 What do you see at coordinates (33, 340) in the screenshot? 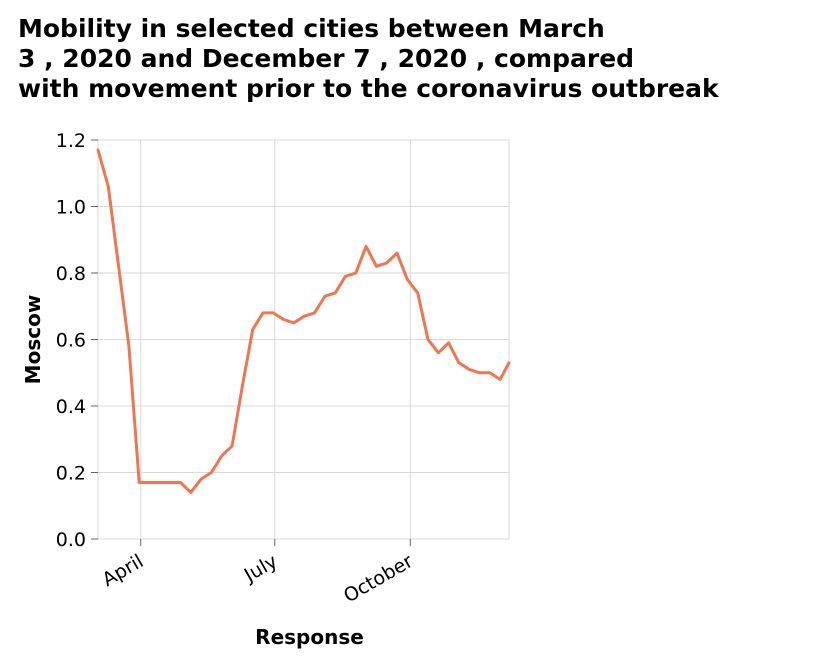
I see `y-axis-title: Moscow` at bounding box center [33, 340].